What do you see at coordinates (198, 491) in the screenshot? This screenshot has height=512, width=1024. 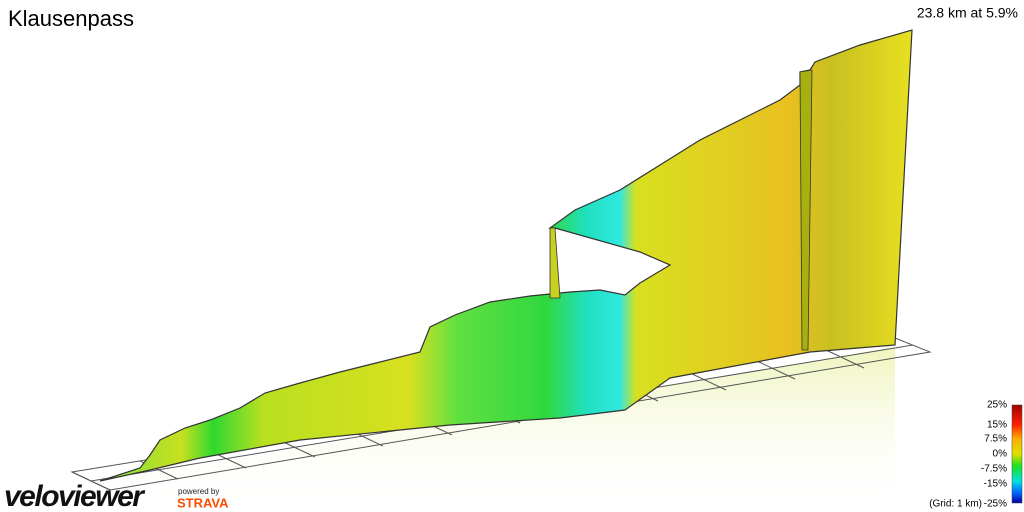 I see `powered-by: powered by` at bounding box center [198, 491].